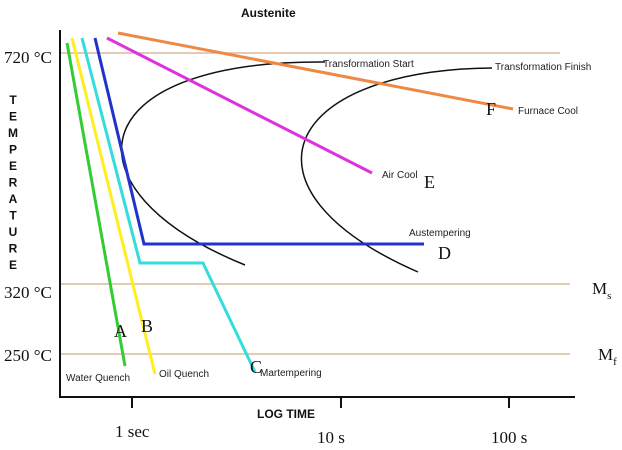 This screenshot has width=622, height=450. What do you see at coordinates (291, 373) in the screenshot?
I see `path-name-martempering: Martempering` at bounding box center [291, 373].